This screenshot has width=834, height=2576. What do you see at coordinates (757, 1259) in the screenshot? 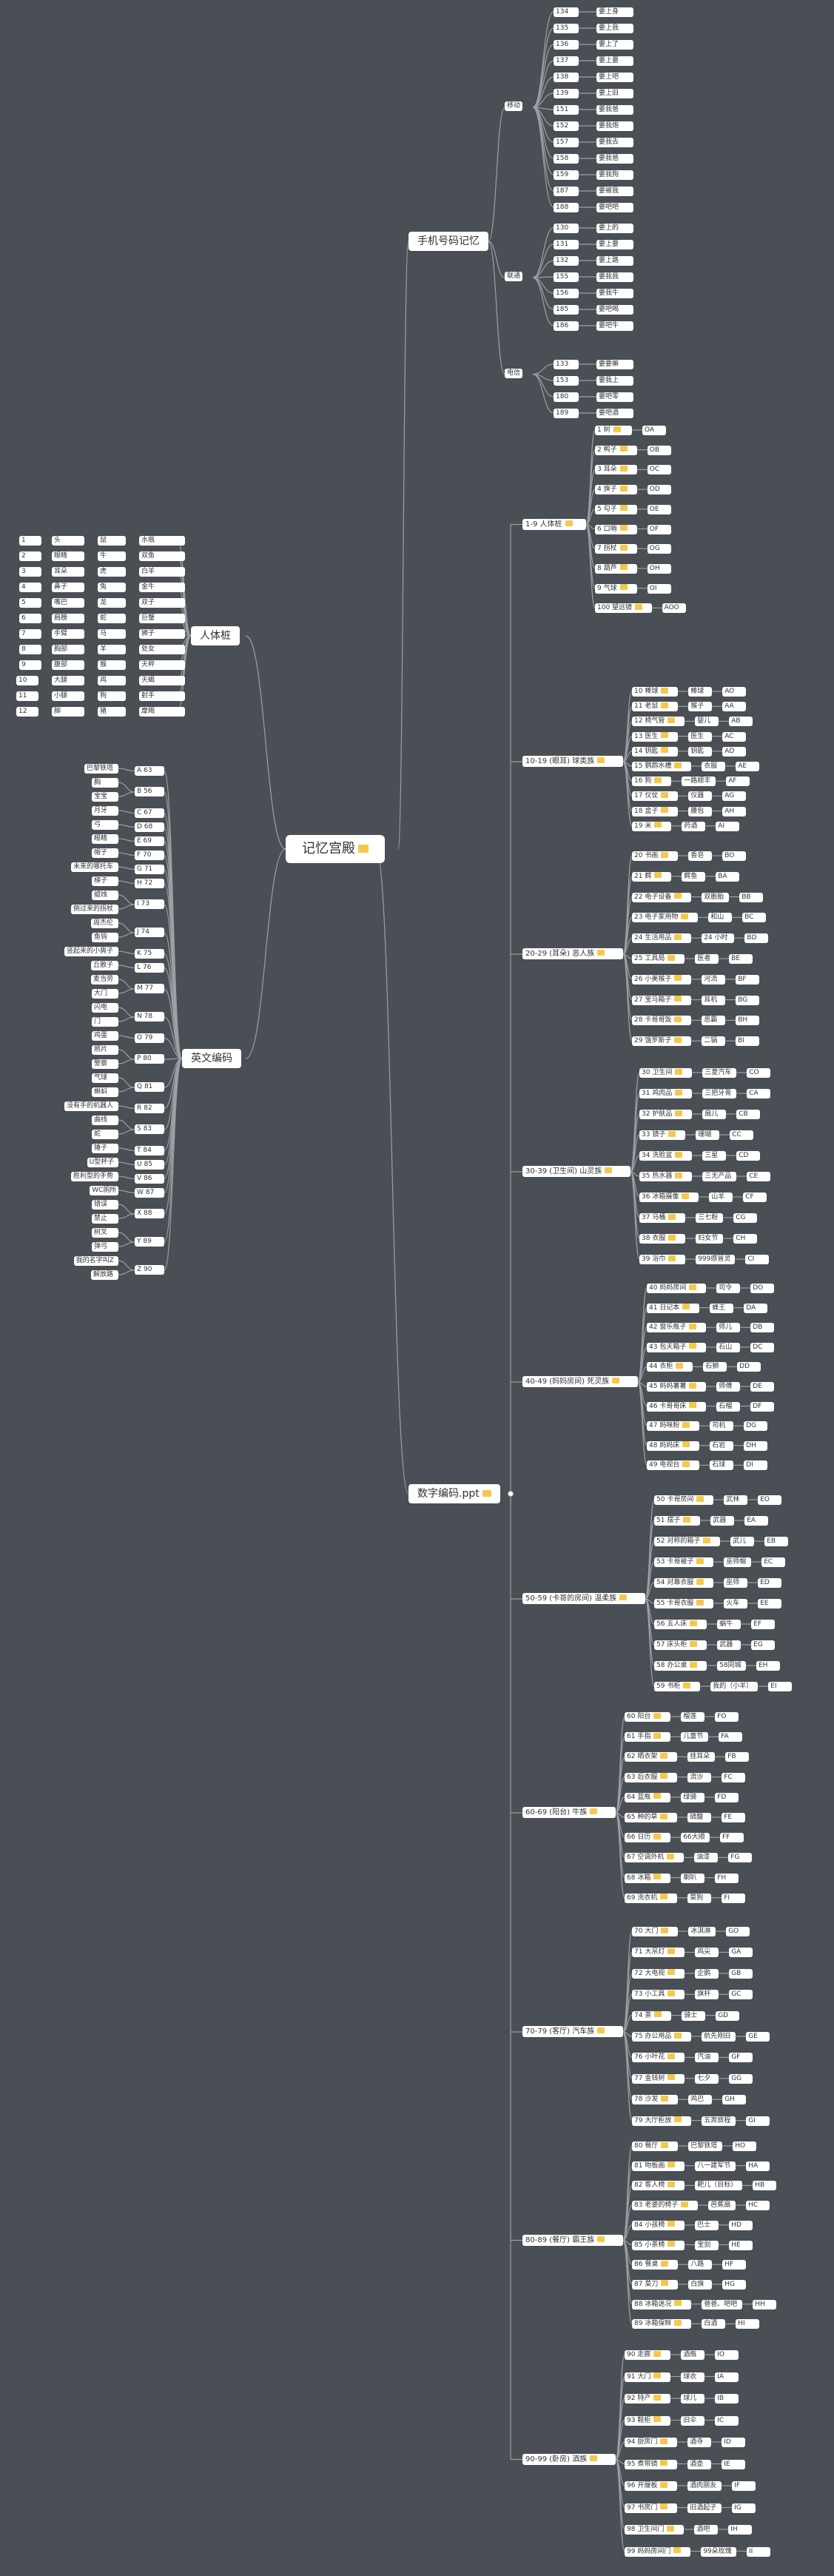
I see `number-mnemonic: CI` at bounding box center [757, 1259].